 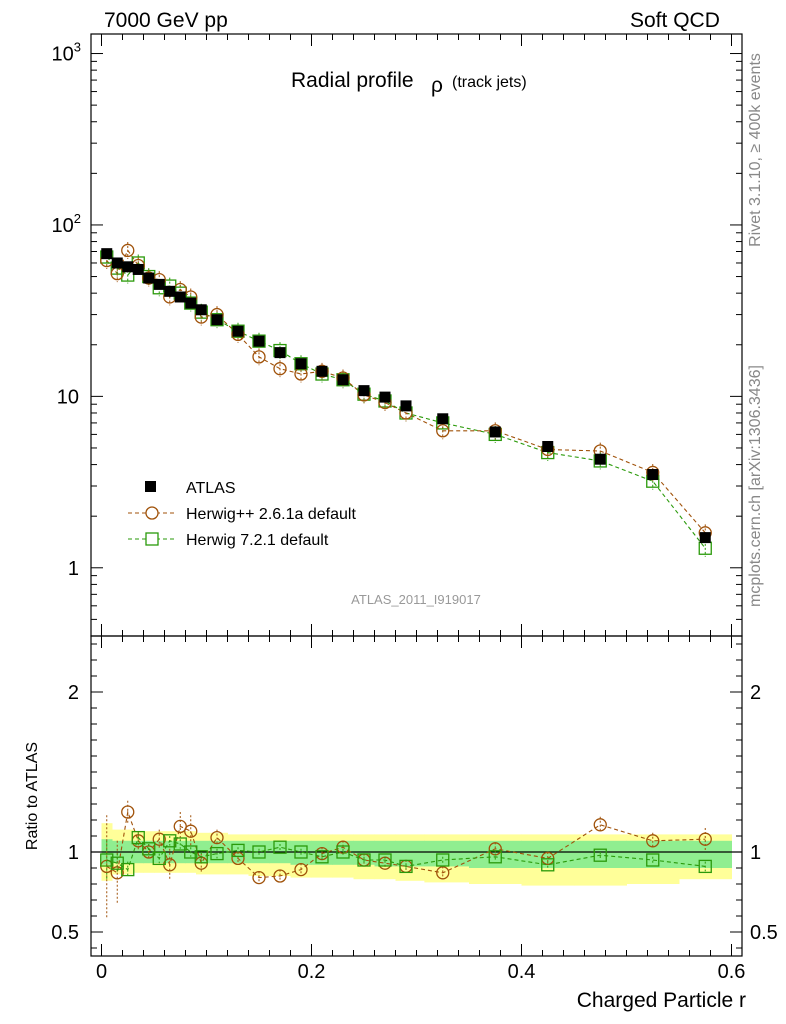 What do you see at coordinates (489, 82) in the screenshot?
I see `title-subtext: (track jets)` at bounding box center [489, 82].